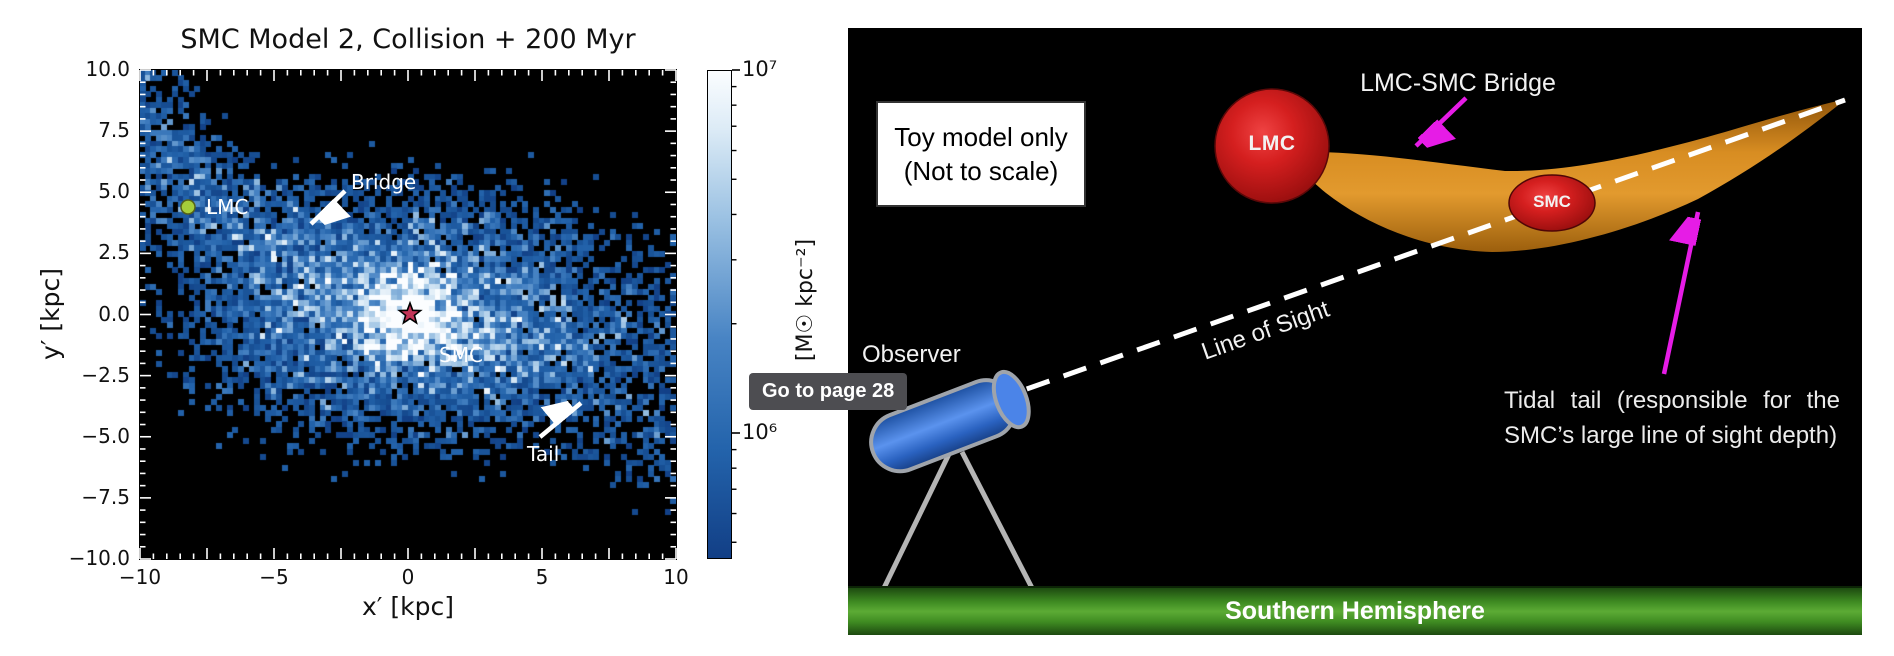  What do you see at coordinates (408, 39) in the screenshot?
I see `plot-title: SMC Model 2, Collision + 200 Myr` at bounding box center [408, 39].